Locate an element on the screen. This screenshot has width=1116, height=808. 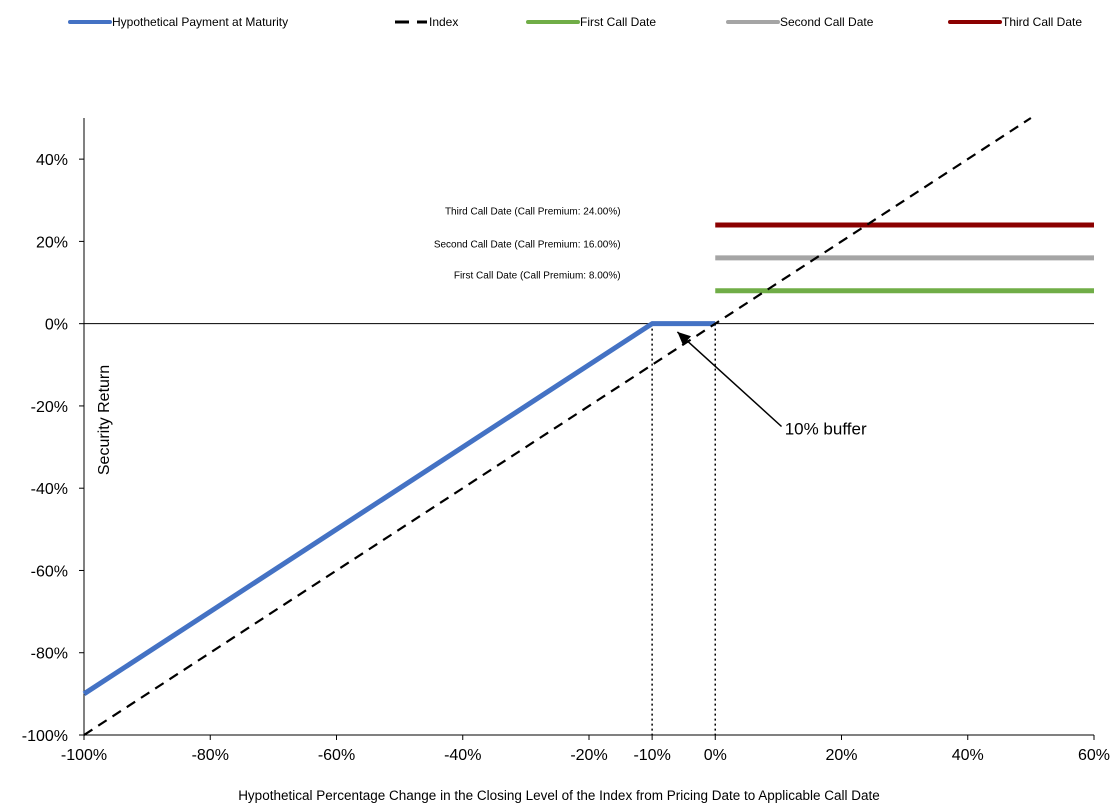
x-tick-label: -20% is located at coordinates (588, 755).